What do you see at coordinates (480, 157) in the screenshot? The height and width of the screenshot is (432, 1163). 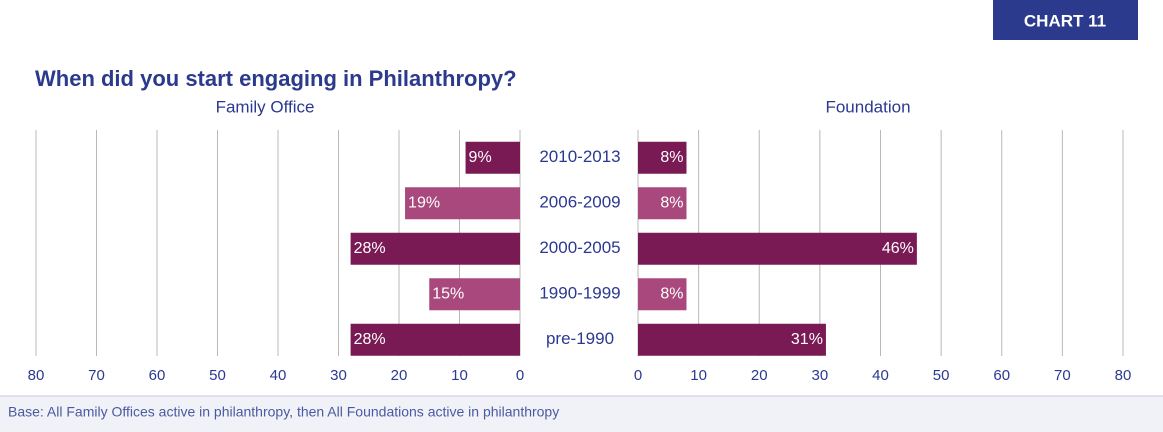 I see `value-label: 9%` at bounding box center [480, 157].